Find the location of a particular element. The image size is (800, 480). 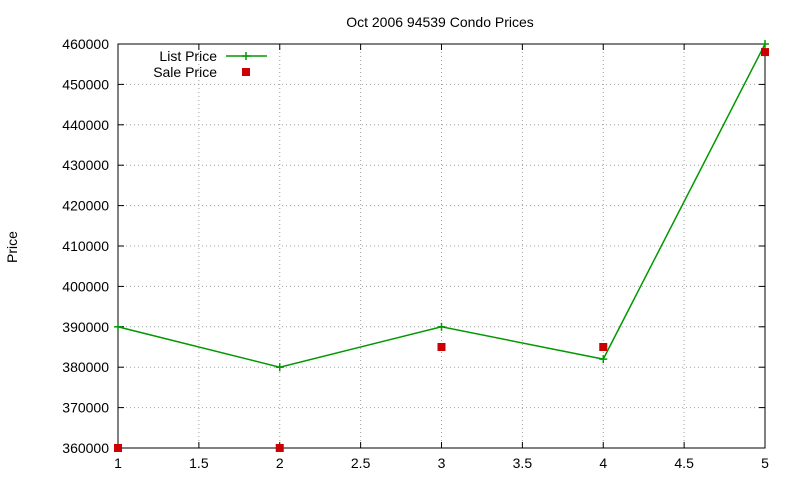

x-tick-label: 3.5 is located at coordinates (523, 463).